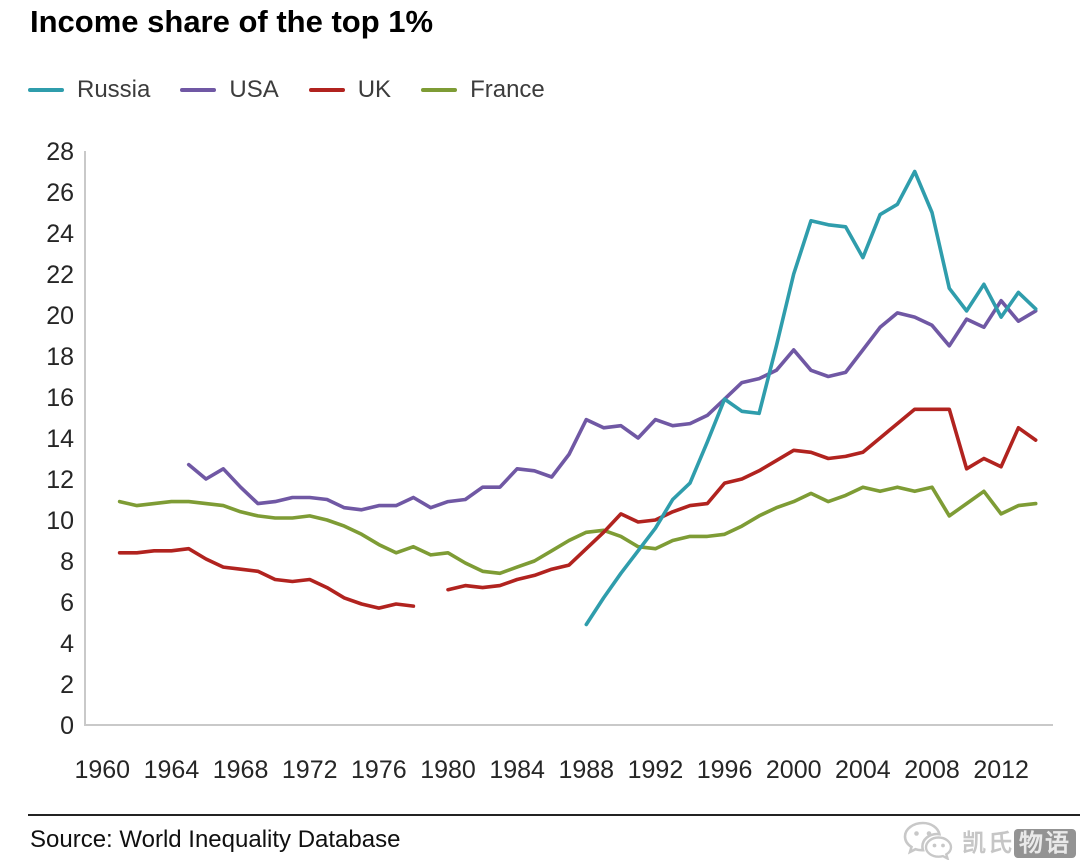 Image resolution: width=1080 pixels, height=863 pixels. Describe the element at coordinates (725, 770) in the screenshot. I see `x-tick-label: 1996` at that location.